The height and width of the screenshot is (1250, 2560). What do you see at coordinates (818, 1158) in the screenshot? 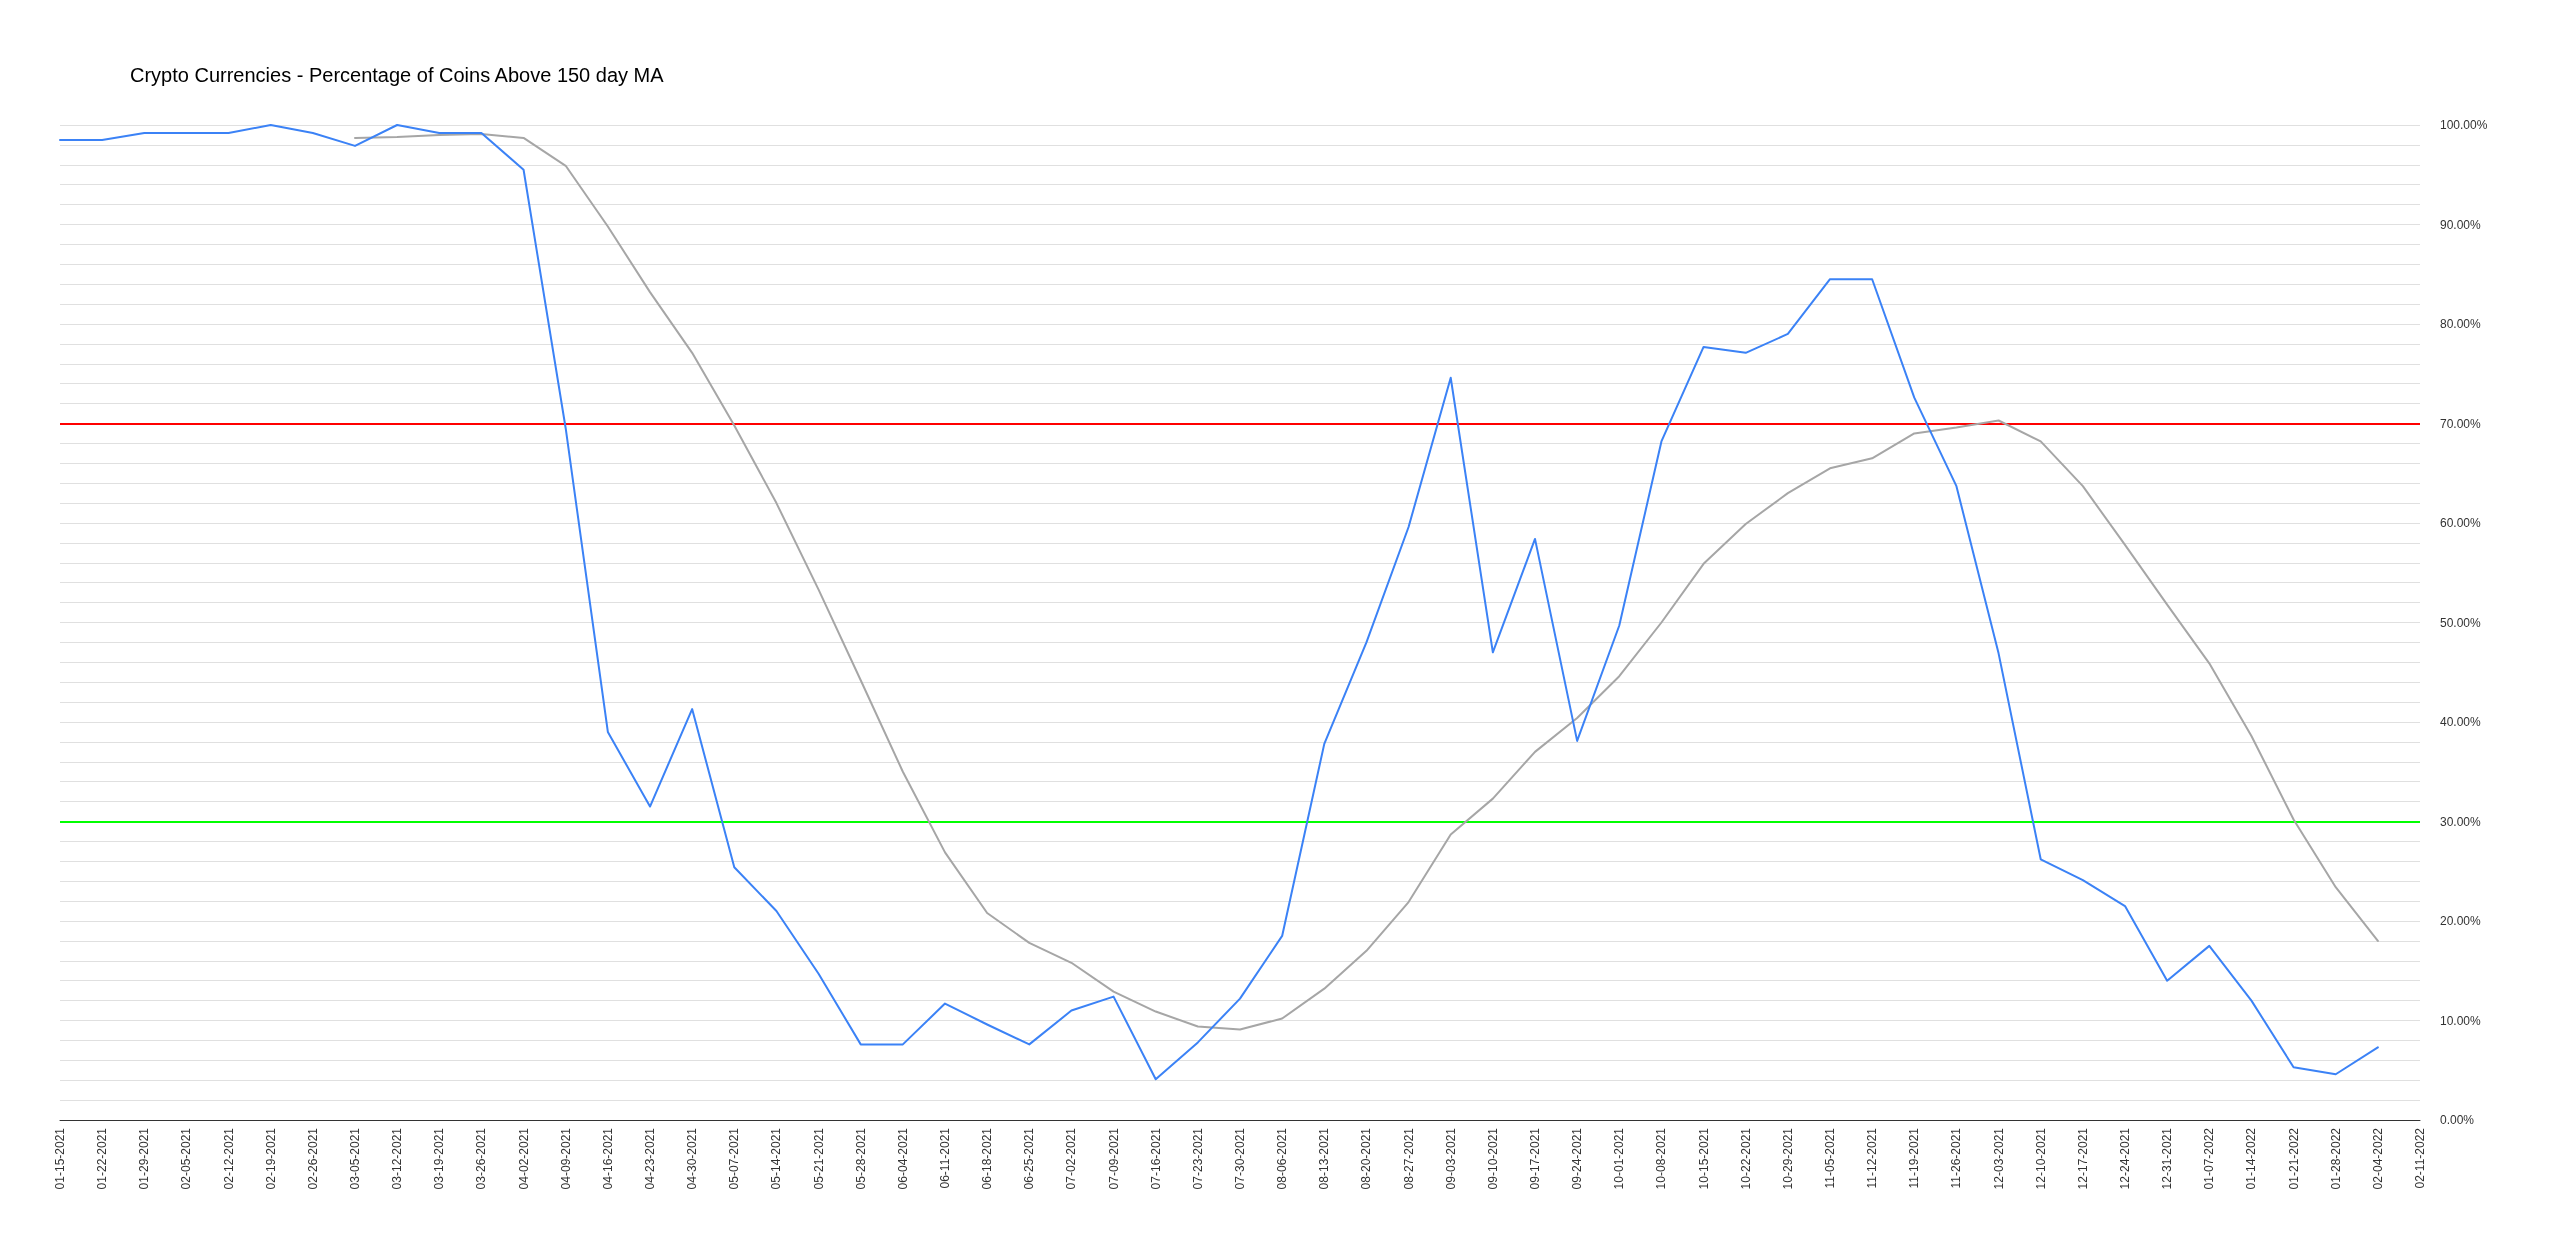
I see `x-tick-label: 05-21-2021` at bounding box center [818, 1158].